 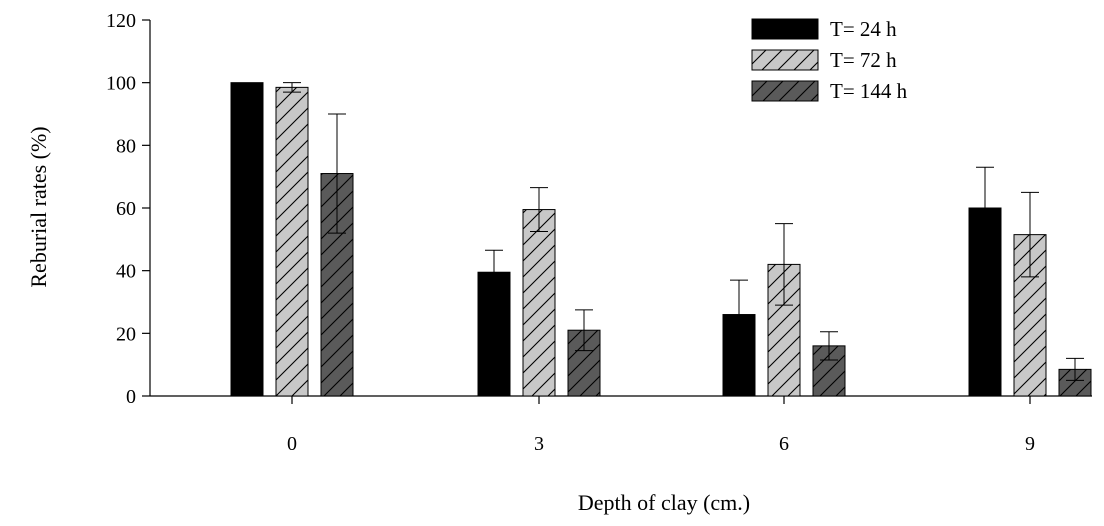 I want to click on y-axis-title: Reburial rates (%), so click(x=38, y=206).